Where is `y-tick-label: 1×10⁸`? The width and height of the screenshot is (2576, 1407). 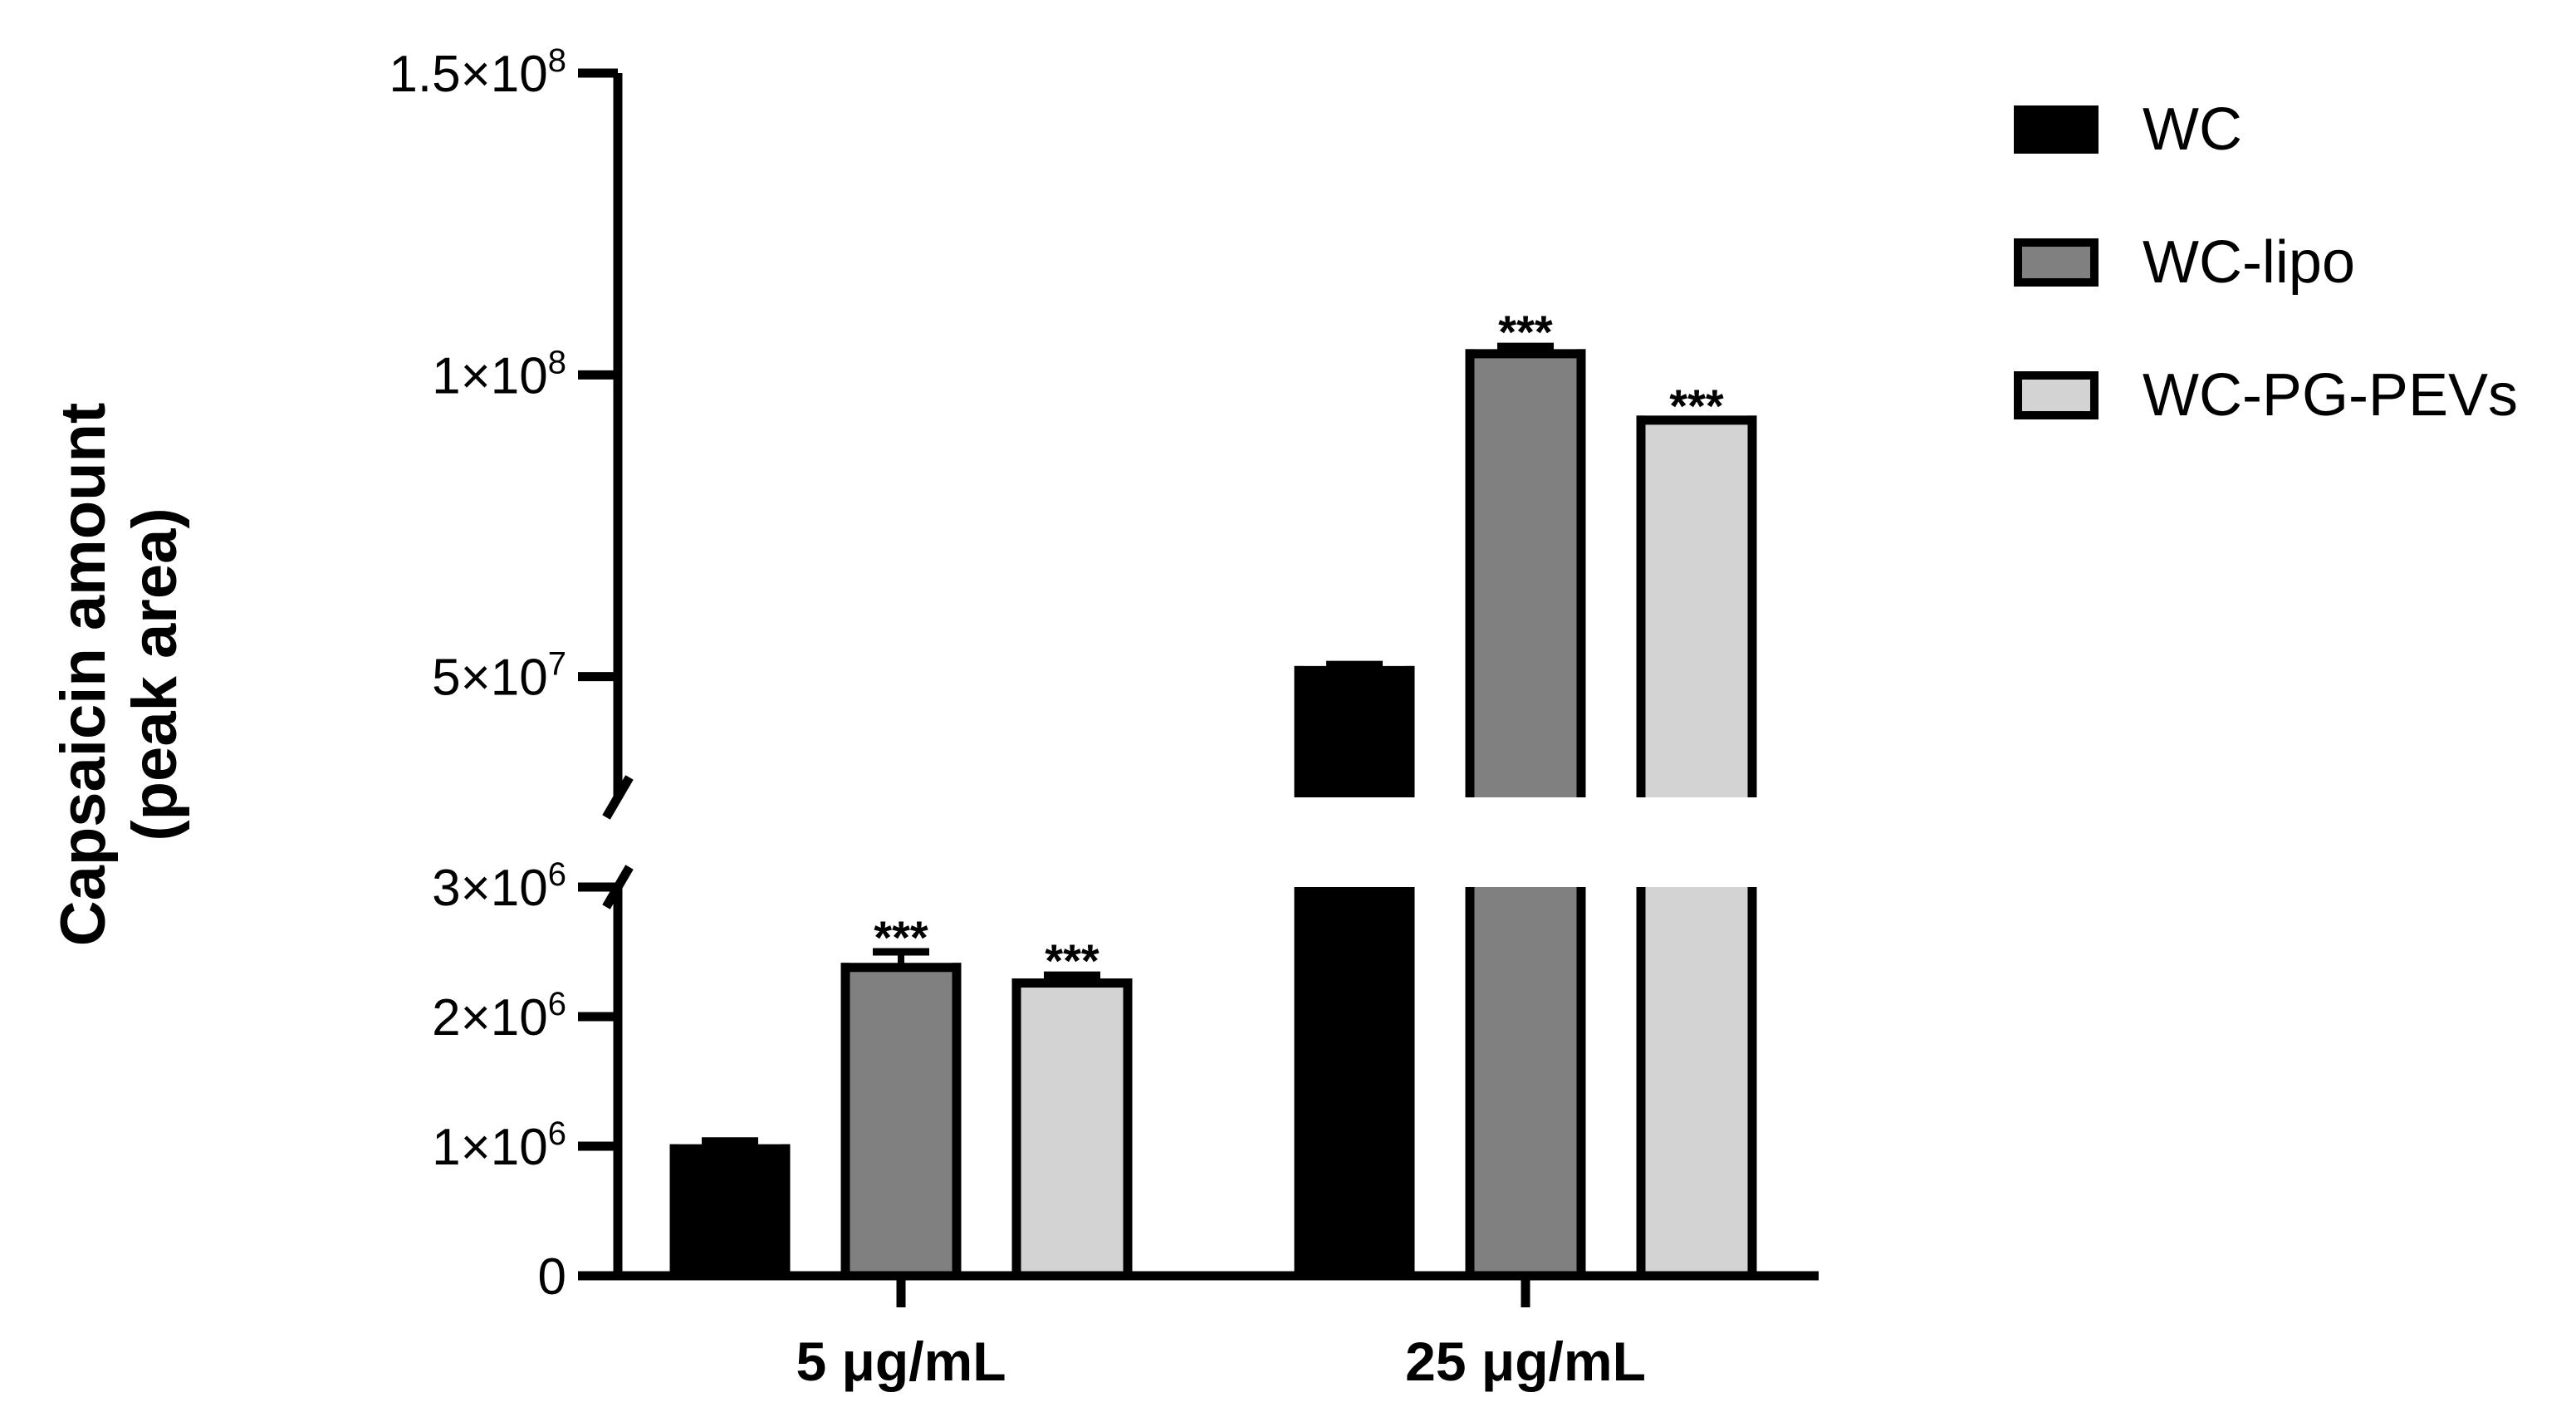 y-tick-label: 1×10⁸ is located at coordinates (499, 374).